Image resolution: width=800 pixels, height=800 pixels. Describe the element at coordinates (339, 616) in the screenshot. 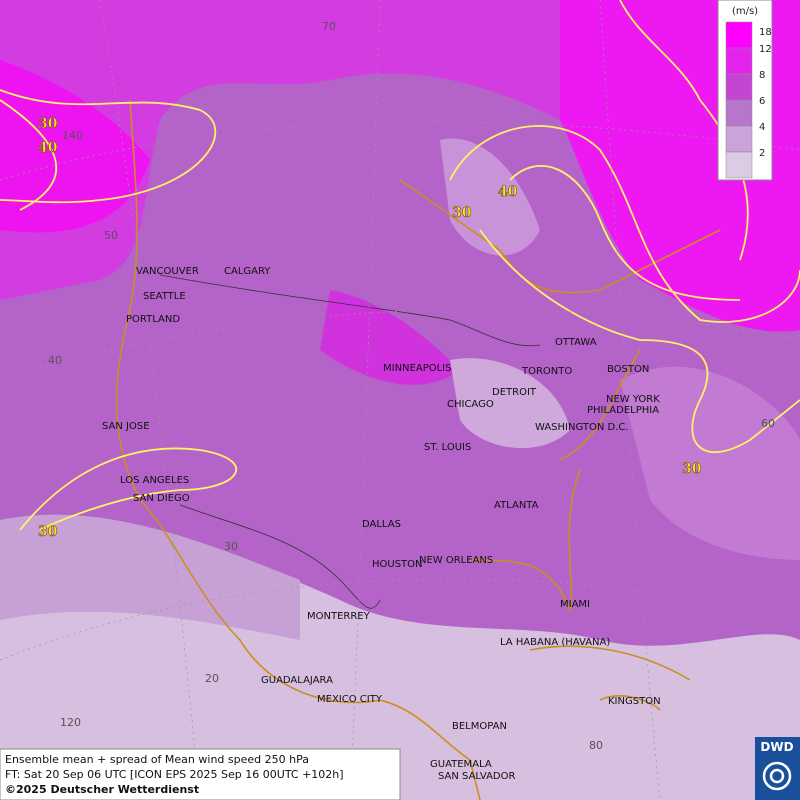

I see `city-label: MONTERREY` at that location.